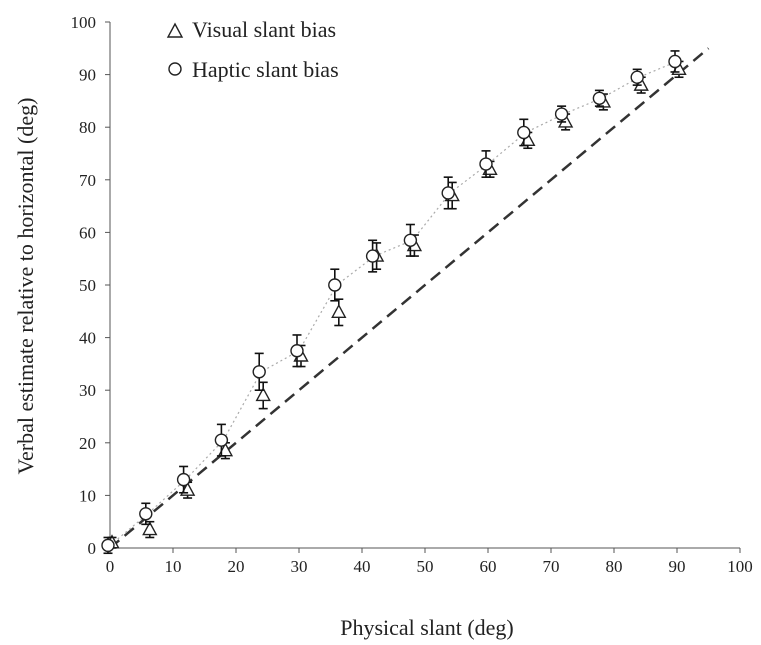  What do you see at coordinates (87, 127) in the screenshot?
I see `y-tick-label: 80` at bounding box center [87, 127].